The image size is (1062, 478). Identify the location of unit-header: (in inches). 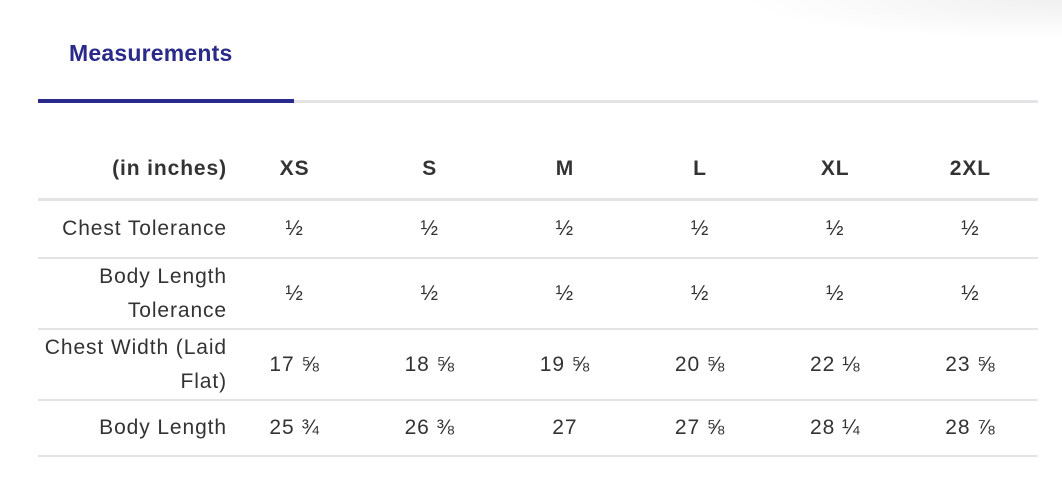
(132, 170).